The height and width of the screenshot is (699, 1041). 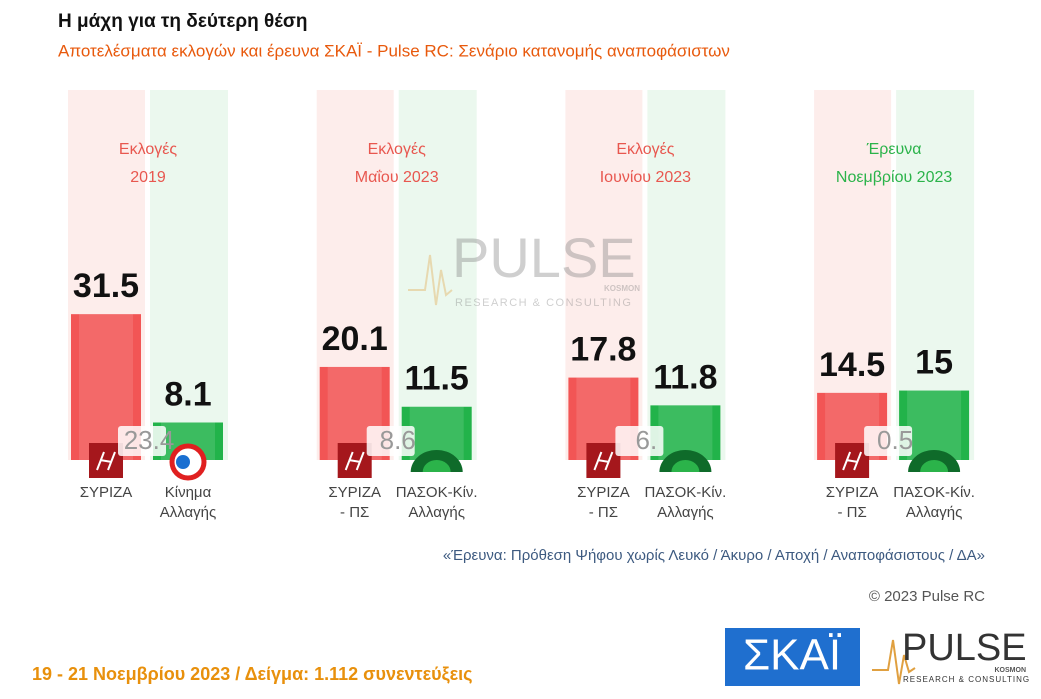 I want to click on category-label-line: 2019, so click(x=148, y=177).